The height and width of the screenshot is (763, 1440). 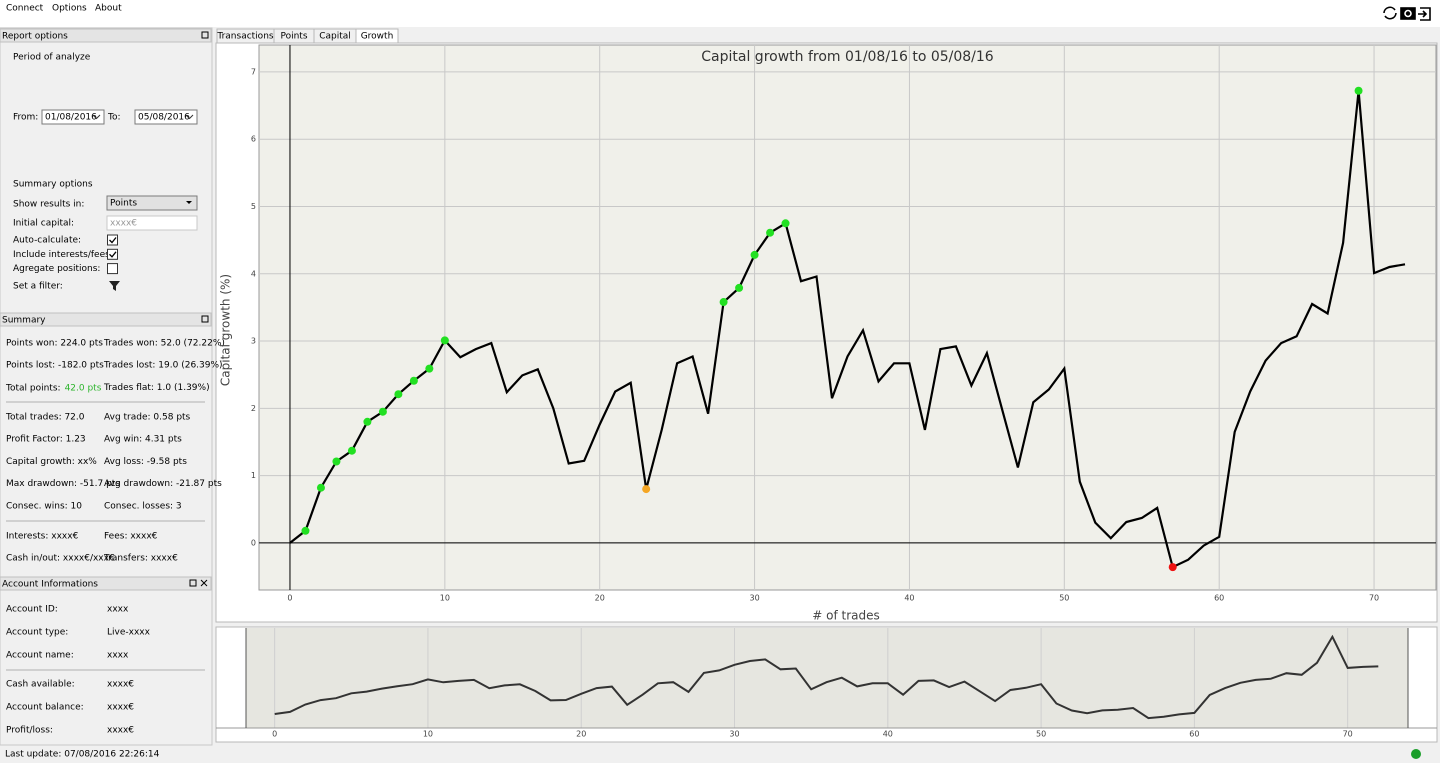 I want to click on filter-icon, so click(x=114, y=286).